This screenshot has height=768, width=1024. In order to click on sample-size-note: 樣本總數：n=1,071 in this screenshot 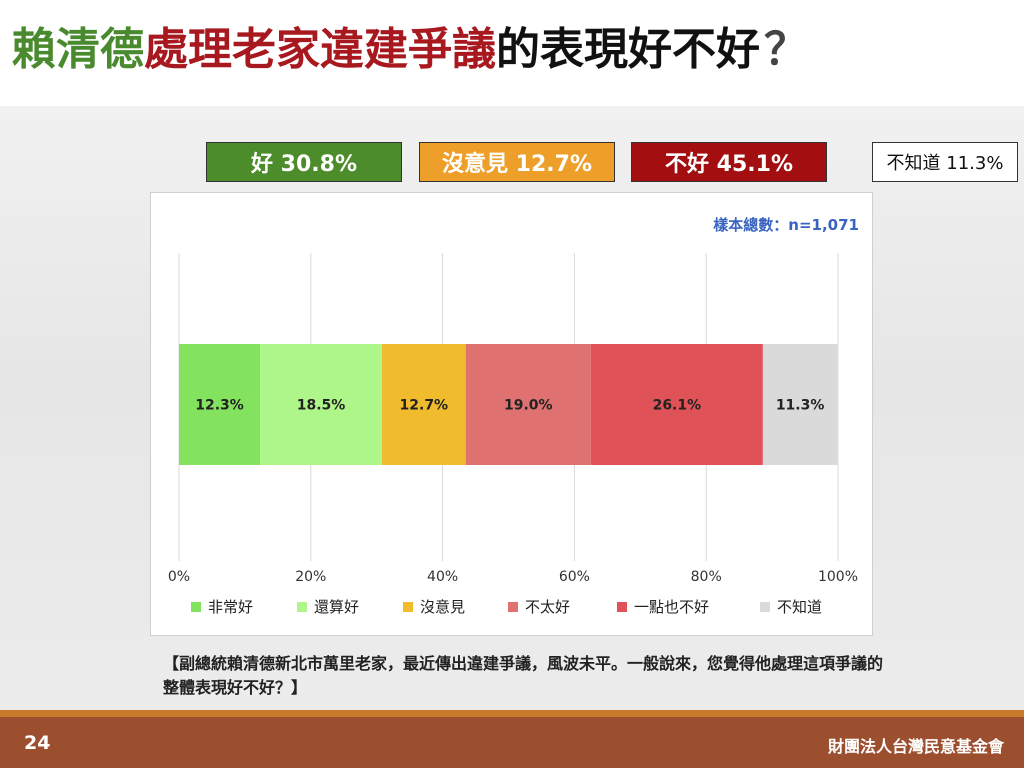, I will do `click(786, 225)`.